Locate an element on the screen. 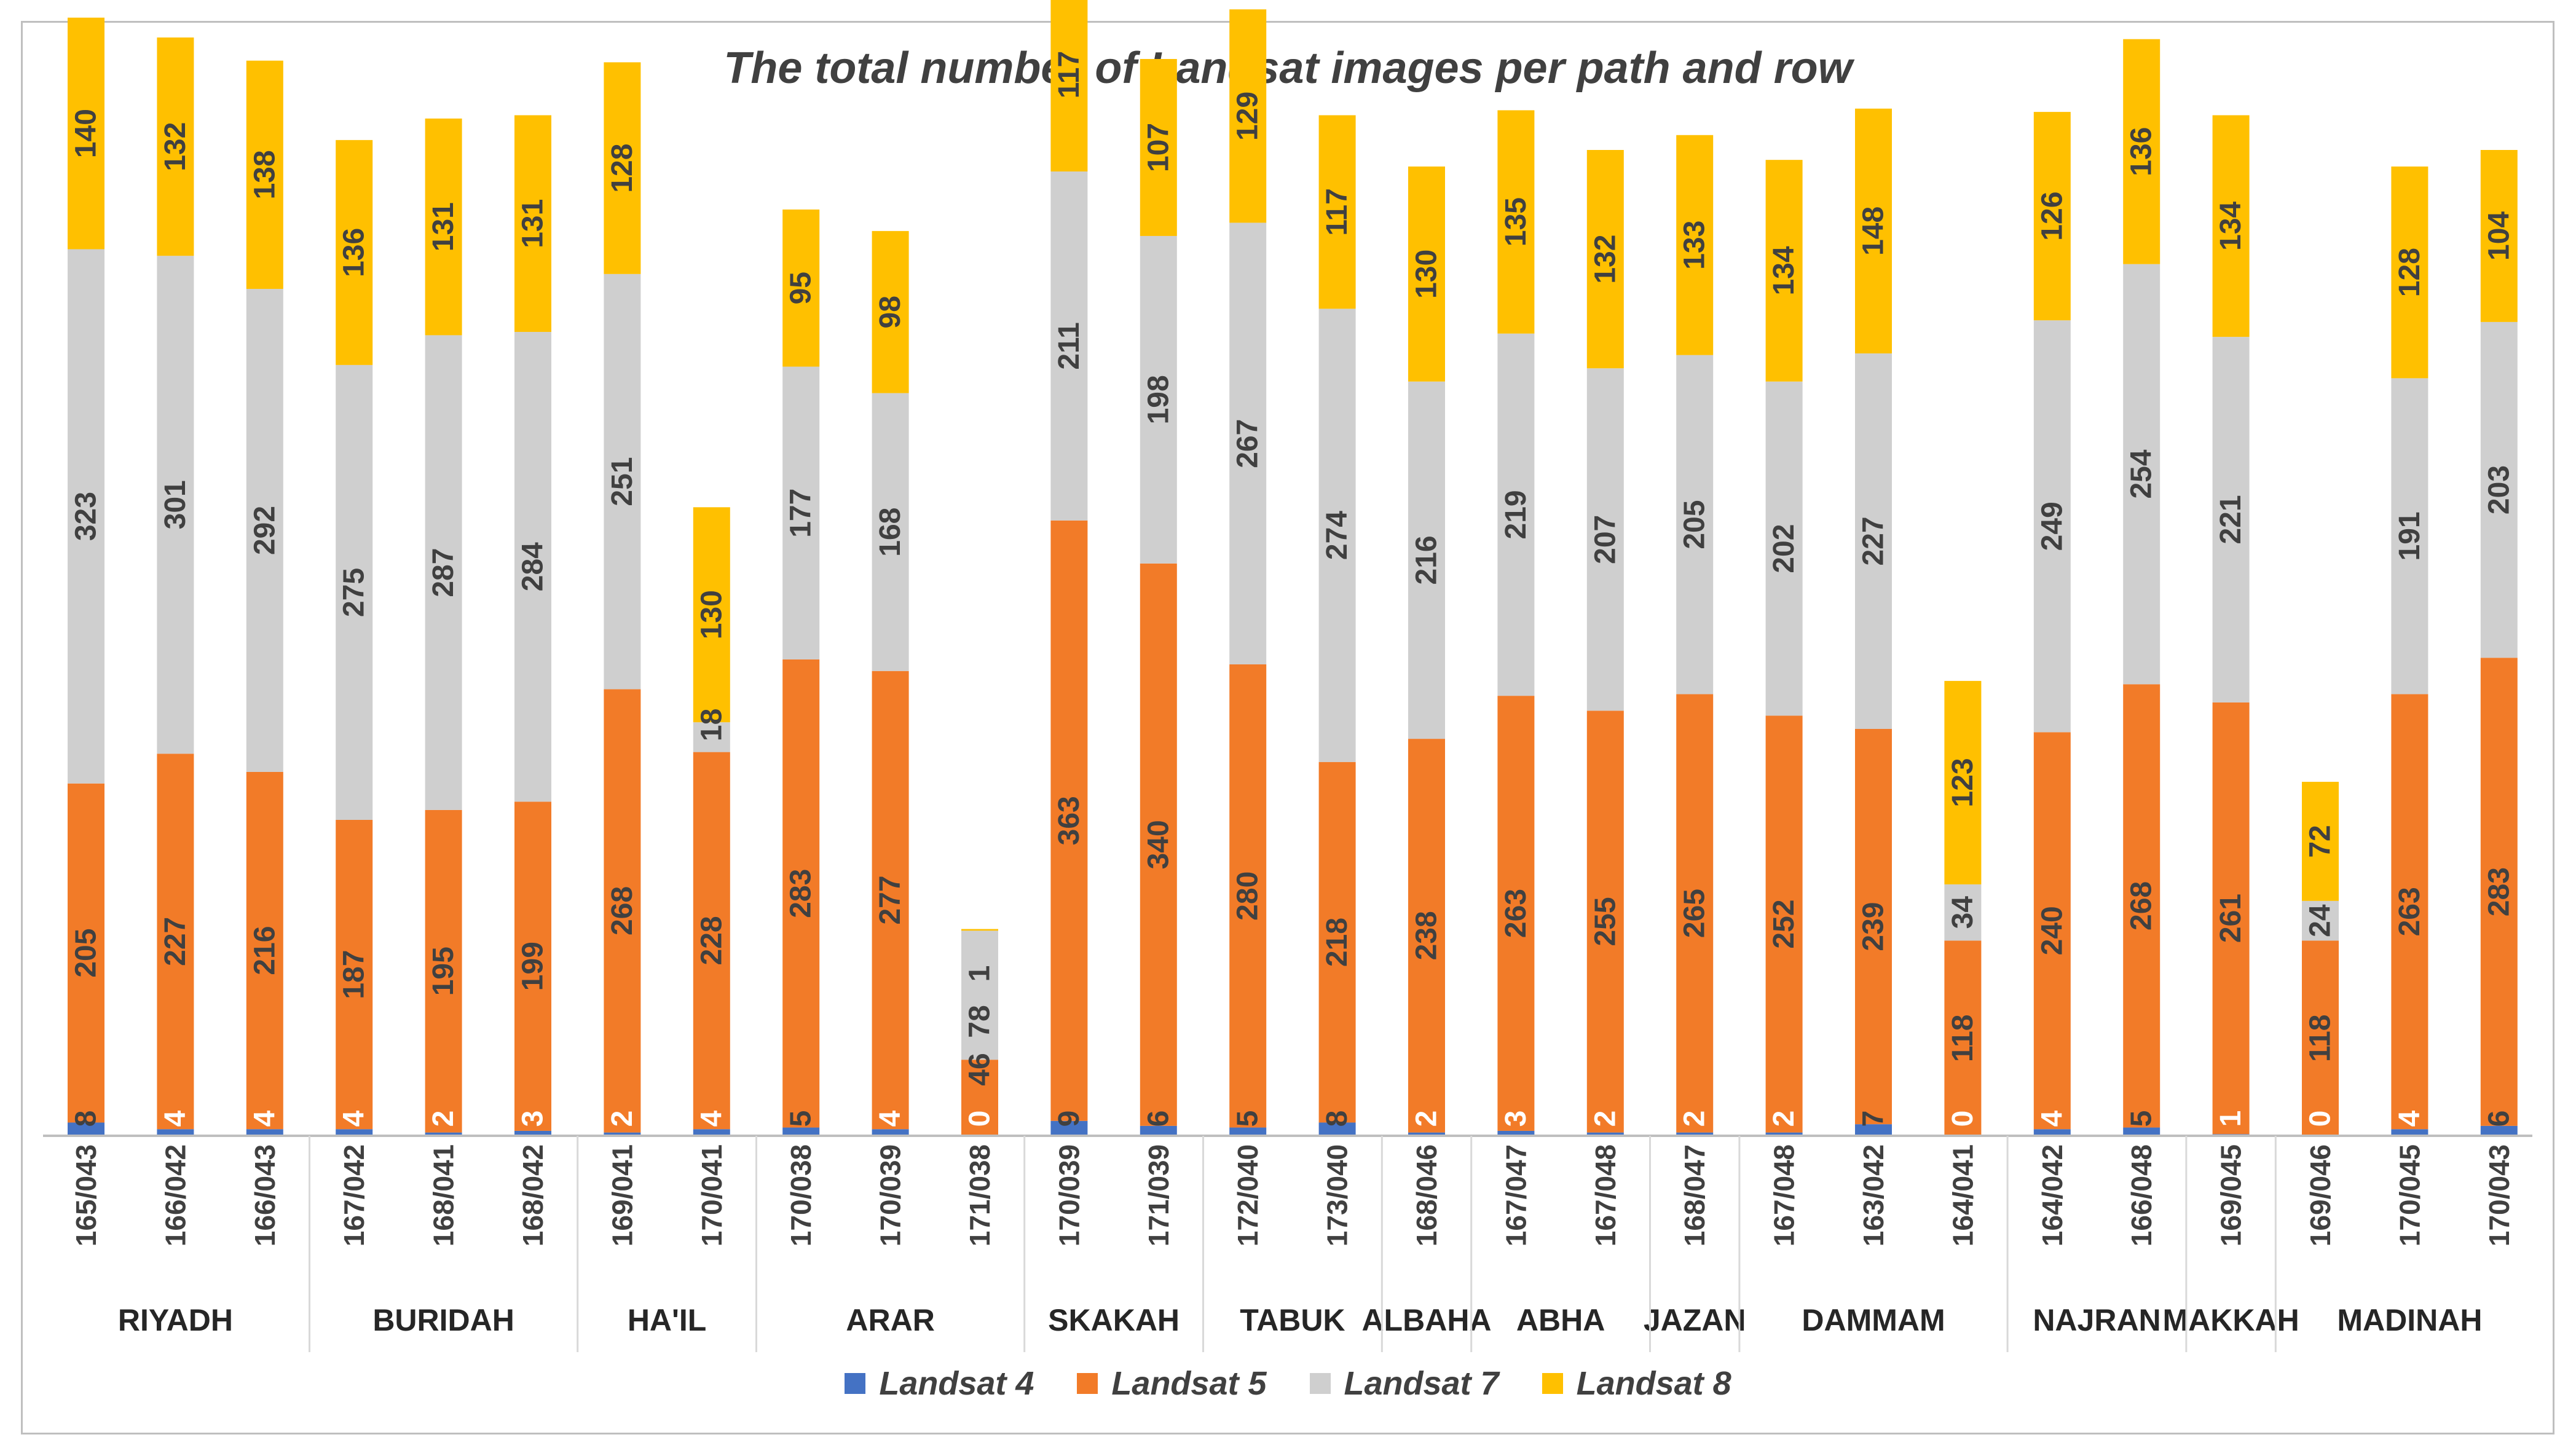 This screenshot has height=1456, width=2576. category-tick-label: 170/045 is located at coordinates (2409, 1195).